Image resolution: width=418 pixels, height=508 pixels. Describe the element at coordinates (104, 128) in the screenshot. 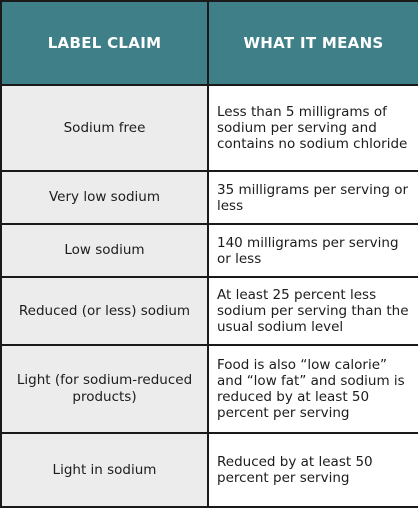

I see `label-claim-cell: Sodium free` at that location.